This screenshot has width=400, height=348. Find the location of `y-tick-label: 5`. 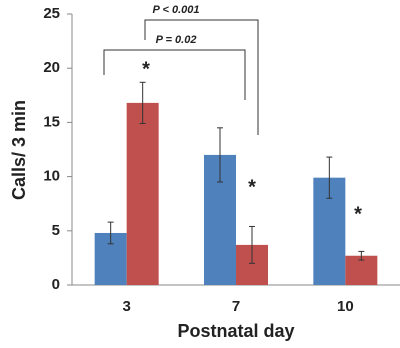

y-tick-label: 5 is located at coordinates (56, 230).